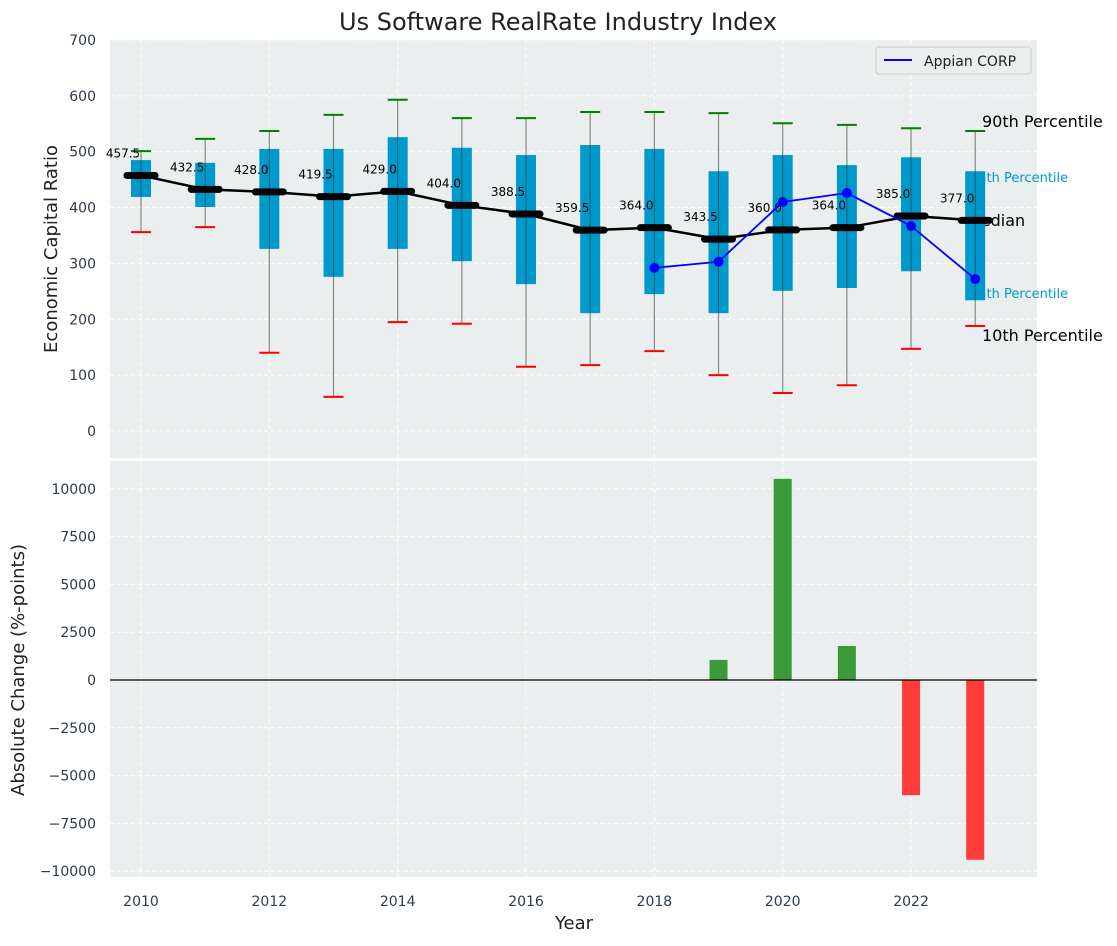 The width and height of the screenshot is (1117, 946). I want to click on label-p90: 90th Percentile, so click(1042, 121).